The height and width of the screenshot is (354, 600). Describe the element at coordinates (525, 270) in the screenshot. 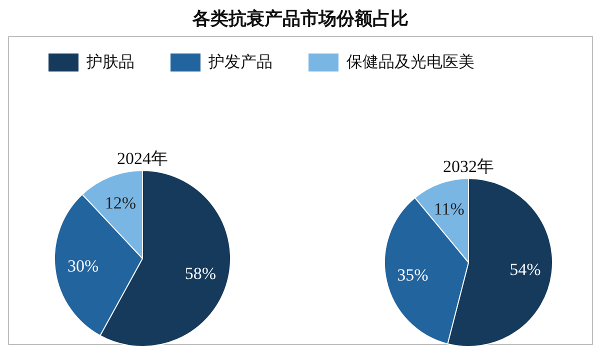

I see `data-label: 54%` at that location.